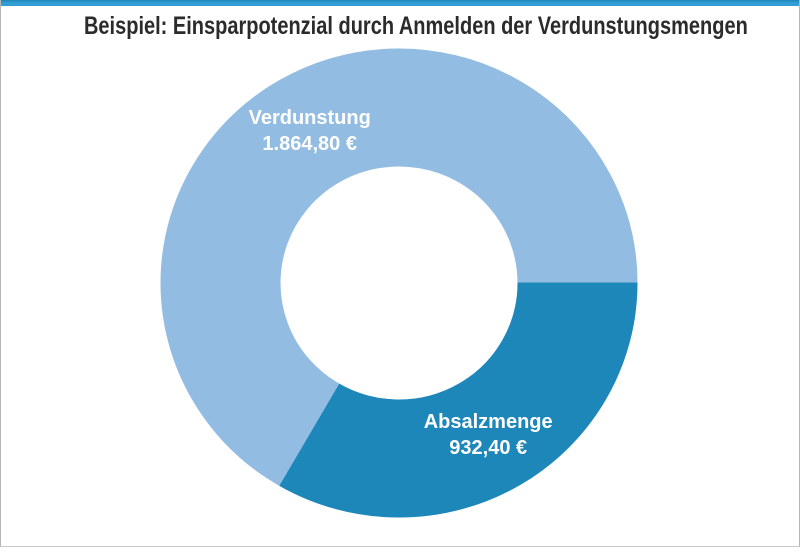 This screenshot has width=800, height=554. Describe the element at coordinates (309, 144) in the screenshot. I see `slice-label-value: 1.864,80 €` at that location.